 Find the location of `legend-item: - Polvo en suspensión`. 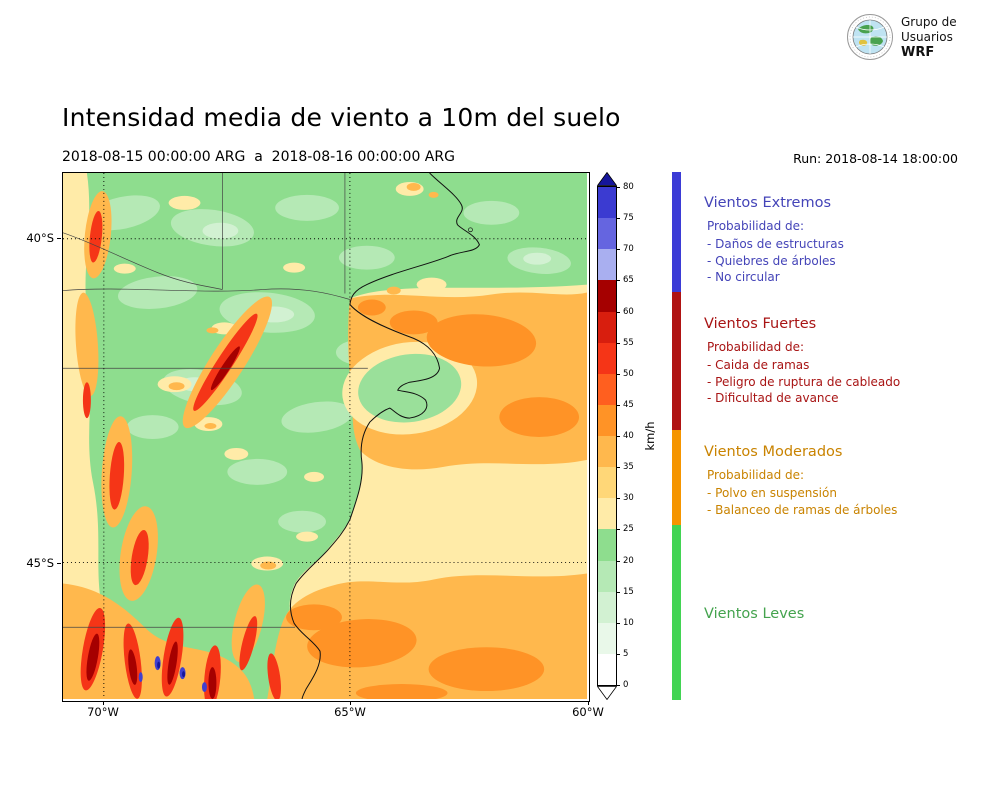

legend-item: - Polvo en suspensión is located at coordinates (772, 493).